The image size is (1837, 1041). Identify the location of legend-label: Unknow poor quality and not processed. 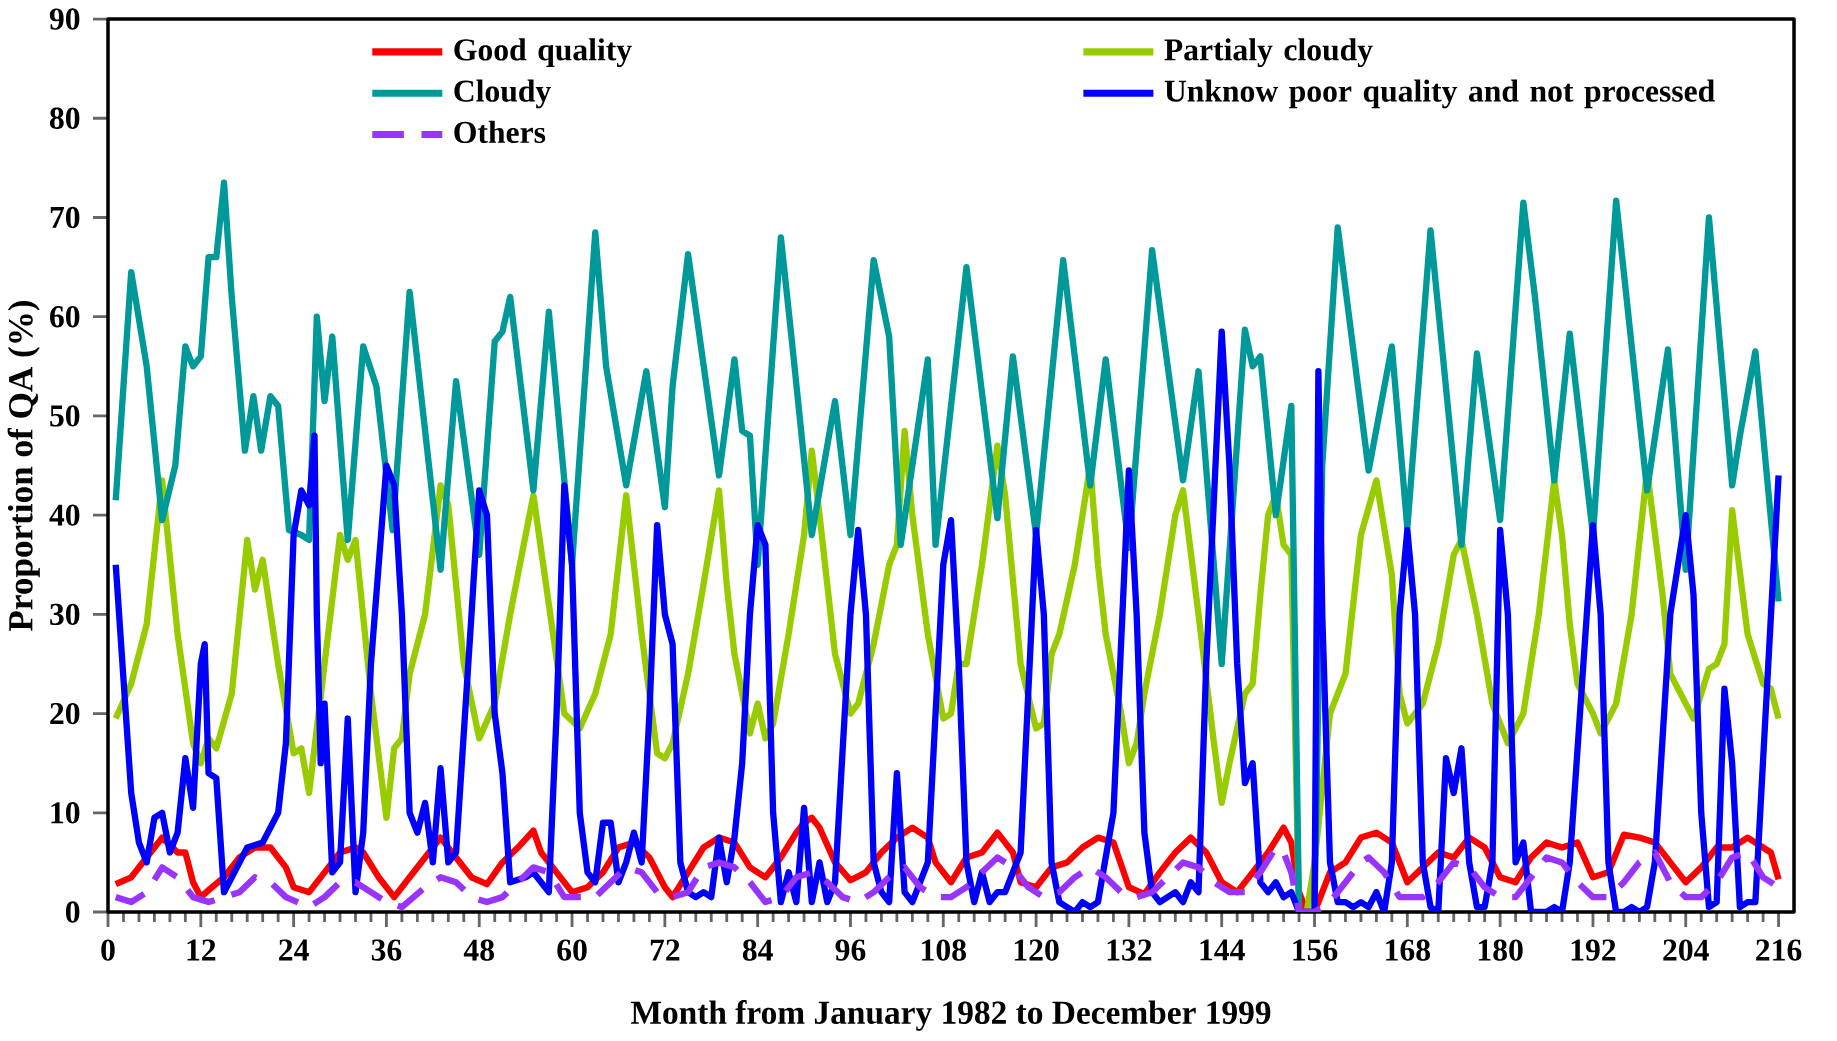
(1439, 94).